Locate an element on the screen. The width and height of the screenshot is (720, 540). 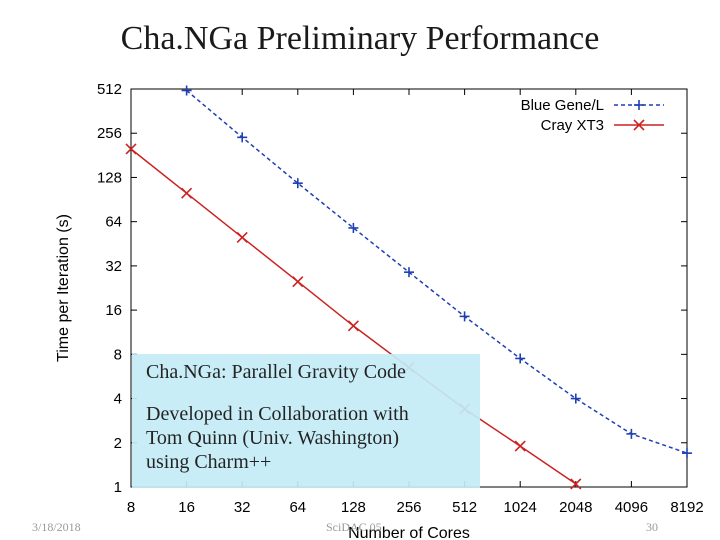
x-tick-label: 512 is located at coordinates (464, 507).